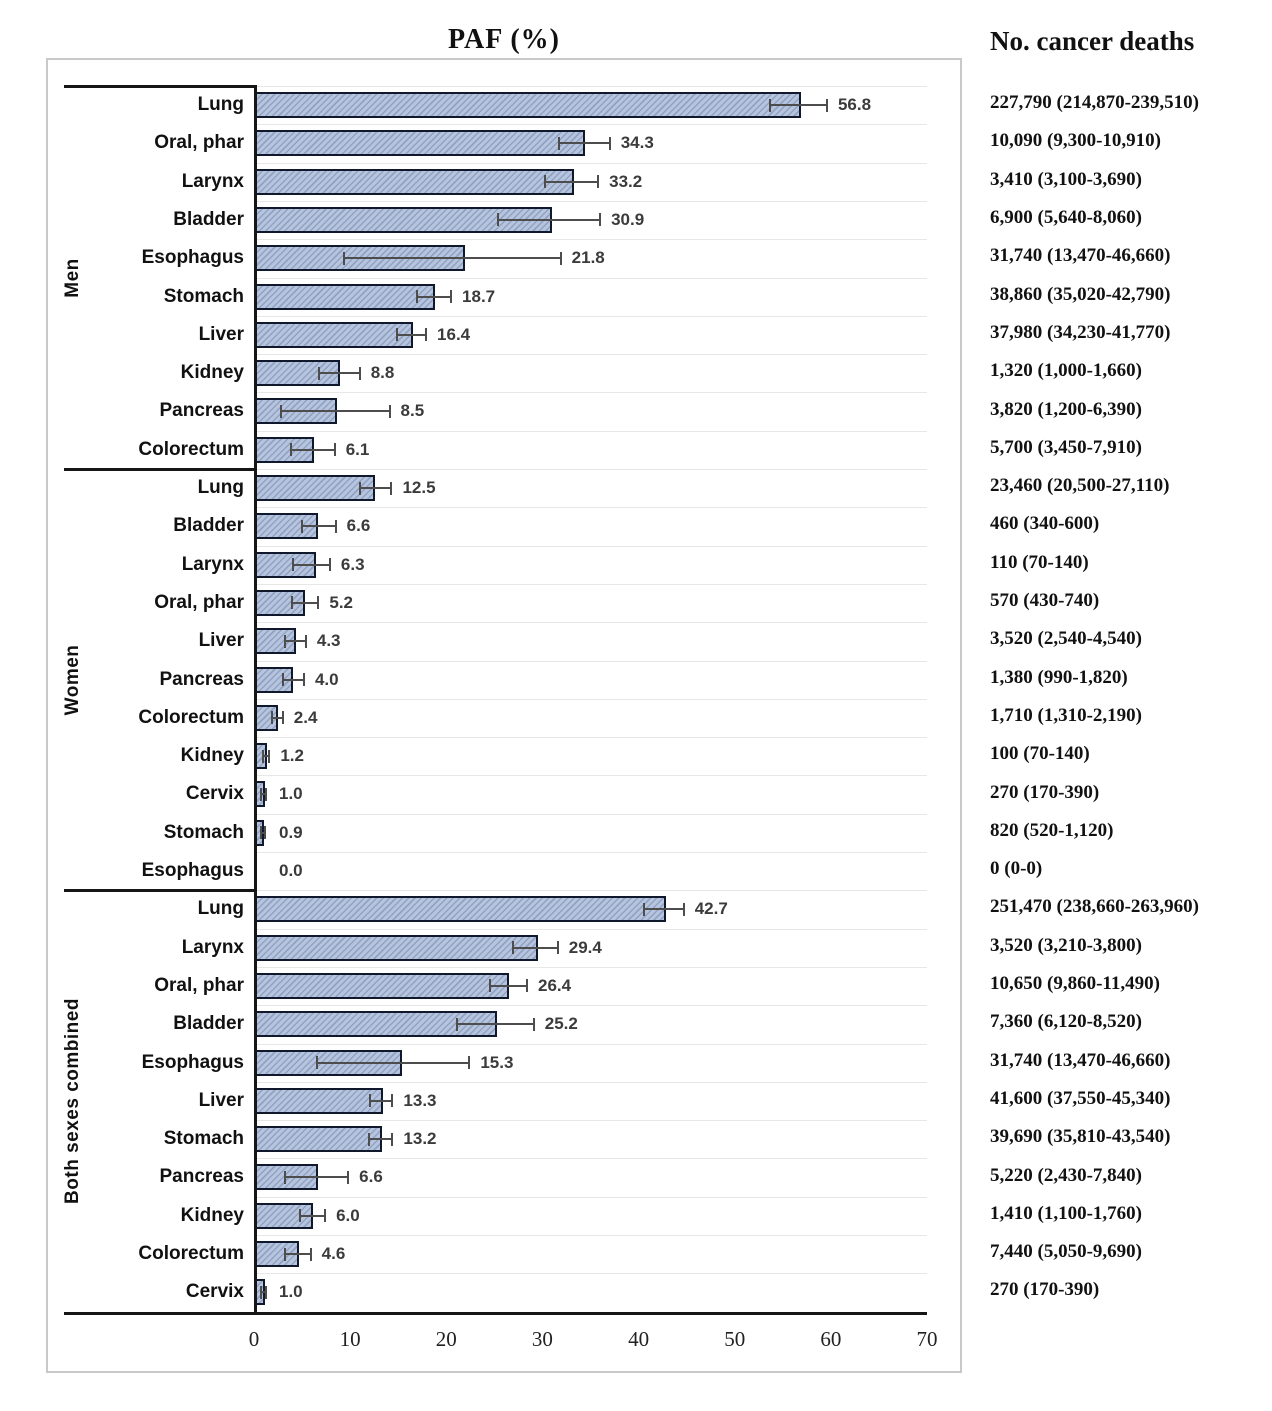 This screenshot has width=1272, height=1411. What do you see at coordinates (637, 143) in the screenshot?
I see `paf-value-label: 34.3` at bounding box center [637, 143].